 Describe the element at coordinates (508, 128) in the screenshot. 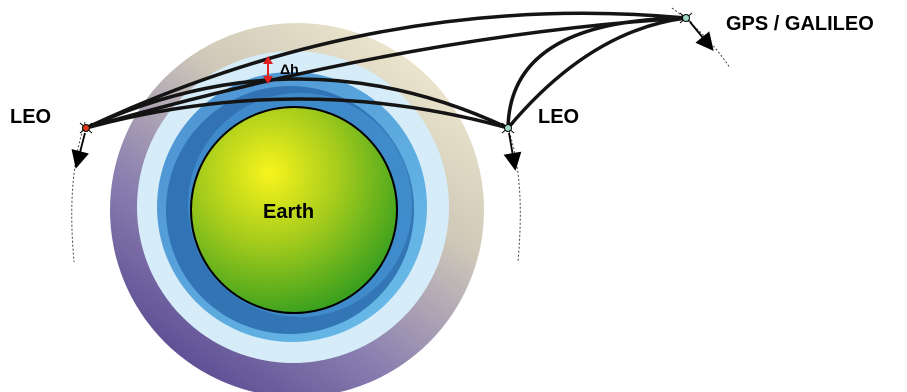

I see `leo-right-satellite-icon` at that location.